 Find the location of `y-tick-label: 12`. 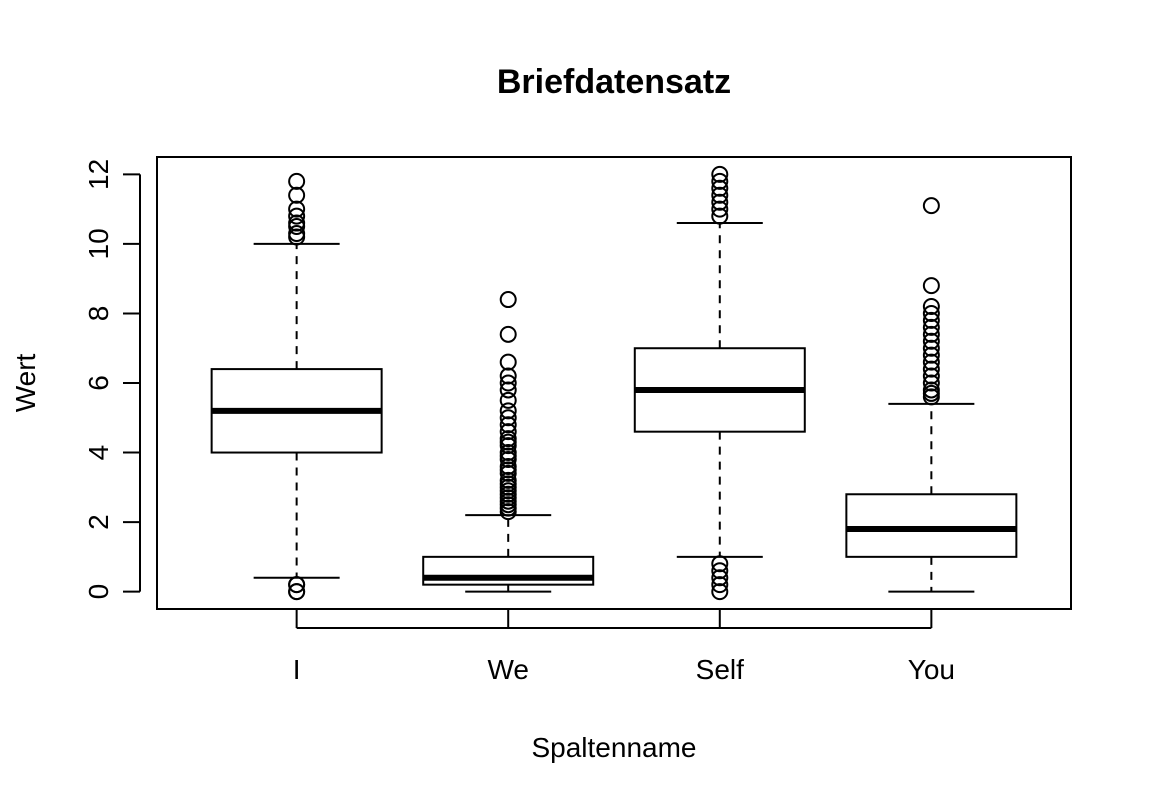

y-tick-label: 12 is located at coordinates (98, 174).